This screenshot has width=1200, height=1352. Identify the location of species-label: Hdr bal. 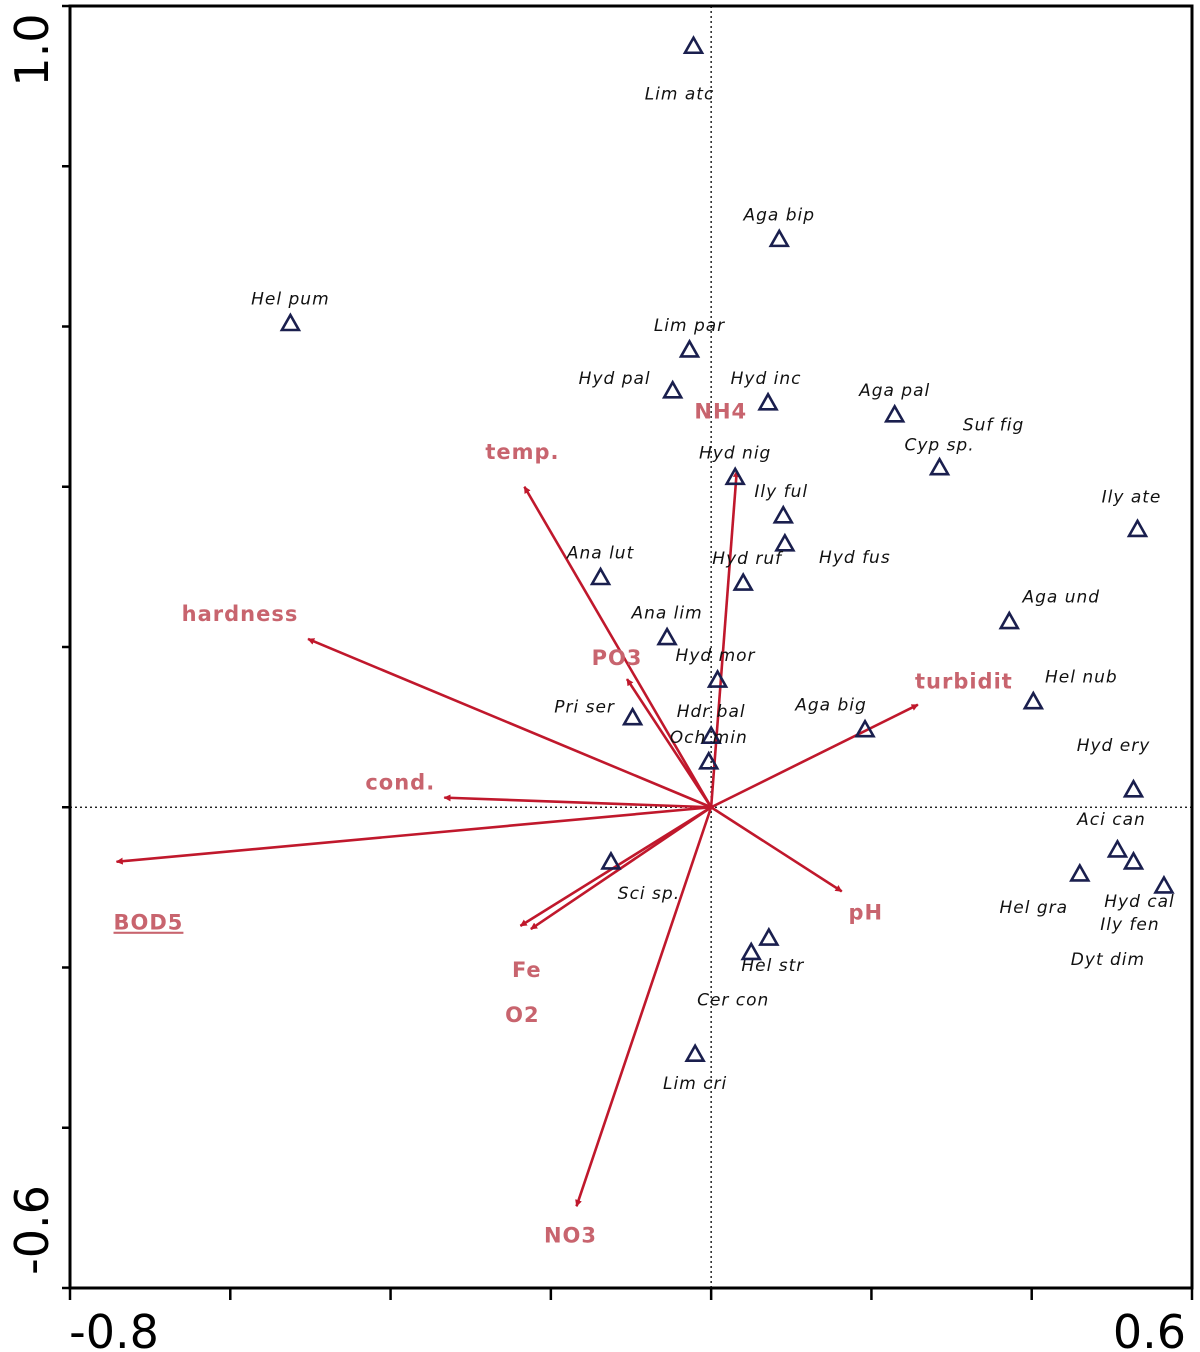
(711, 712).